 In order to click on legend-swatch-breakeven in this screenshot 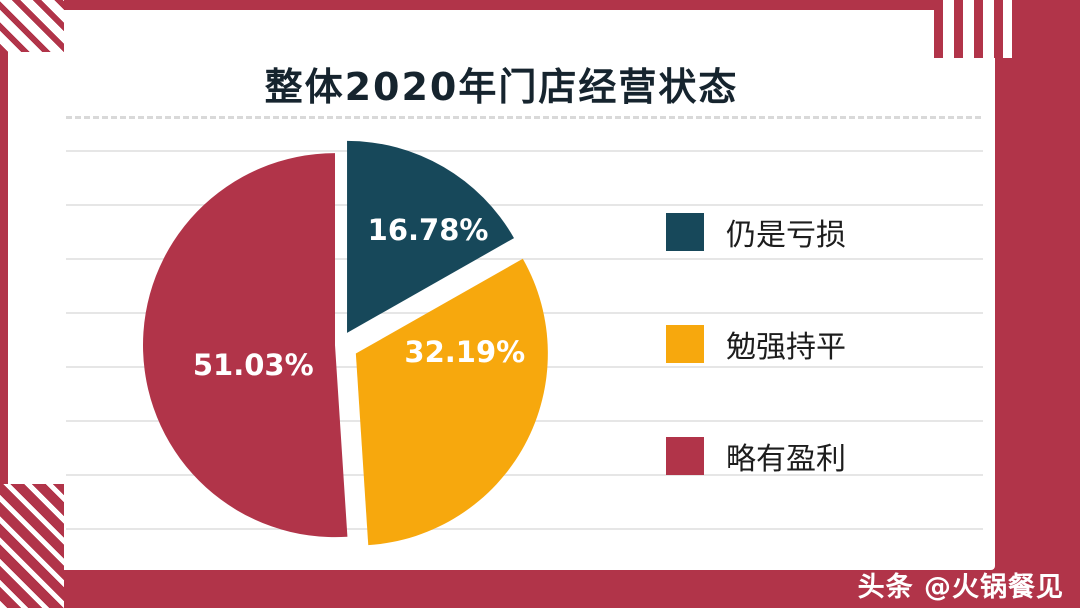, I will do `click(685, 344)`.